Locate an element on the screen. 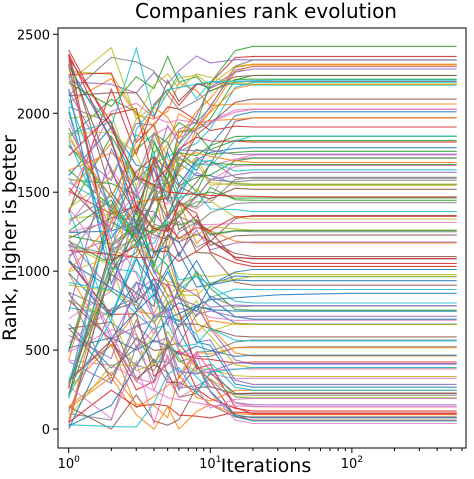  y-tick-label-5: 2500 is located at coordinates (33, 35).